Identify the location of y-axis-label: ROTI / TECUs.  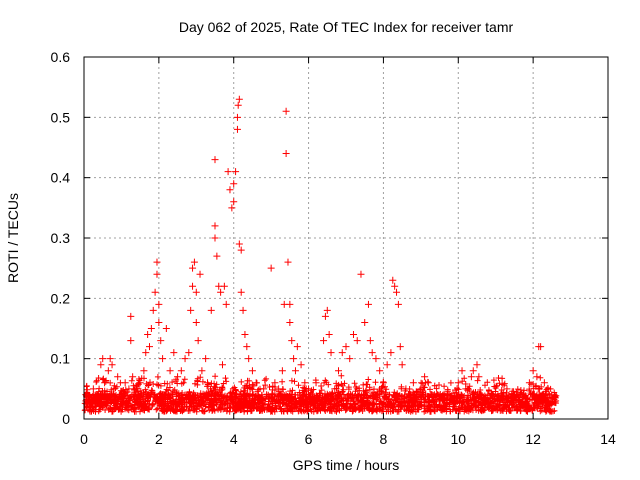
(13, 238).